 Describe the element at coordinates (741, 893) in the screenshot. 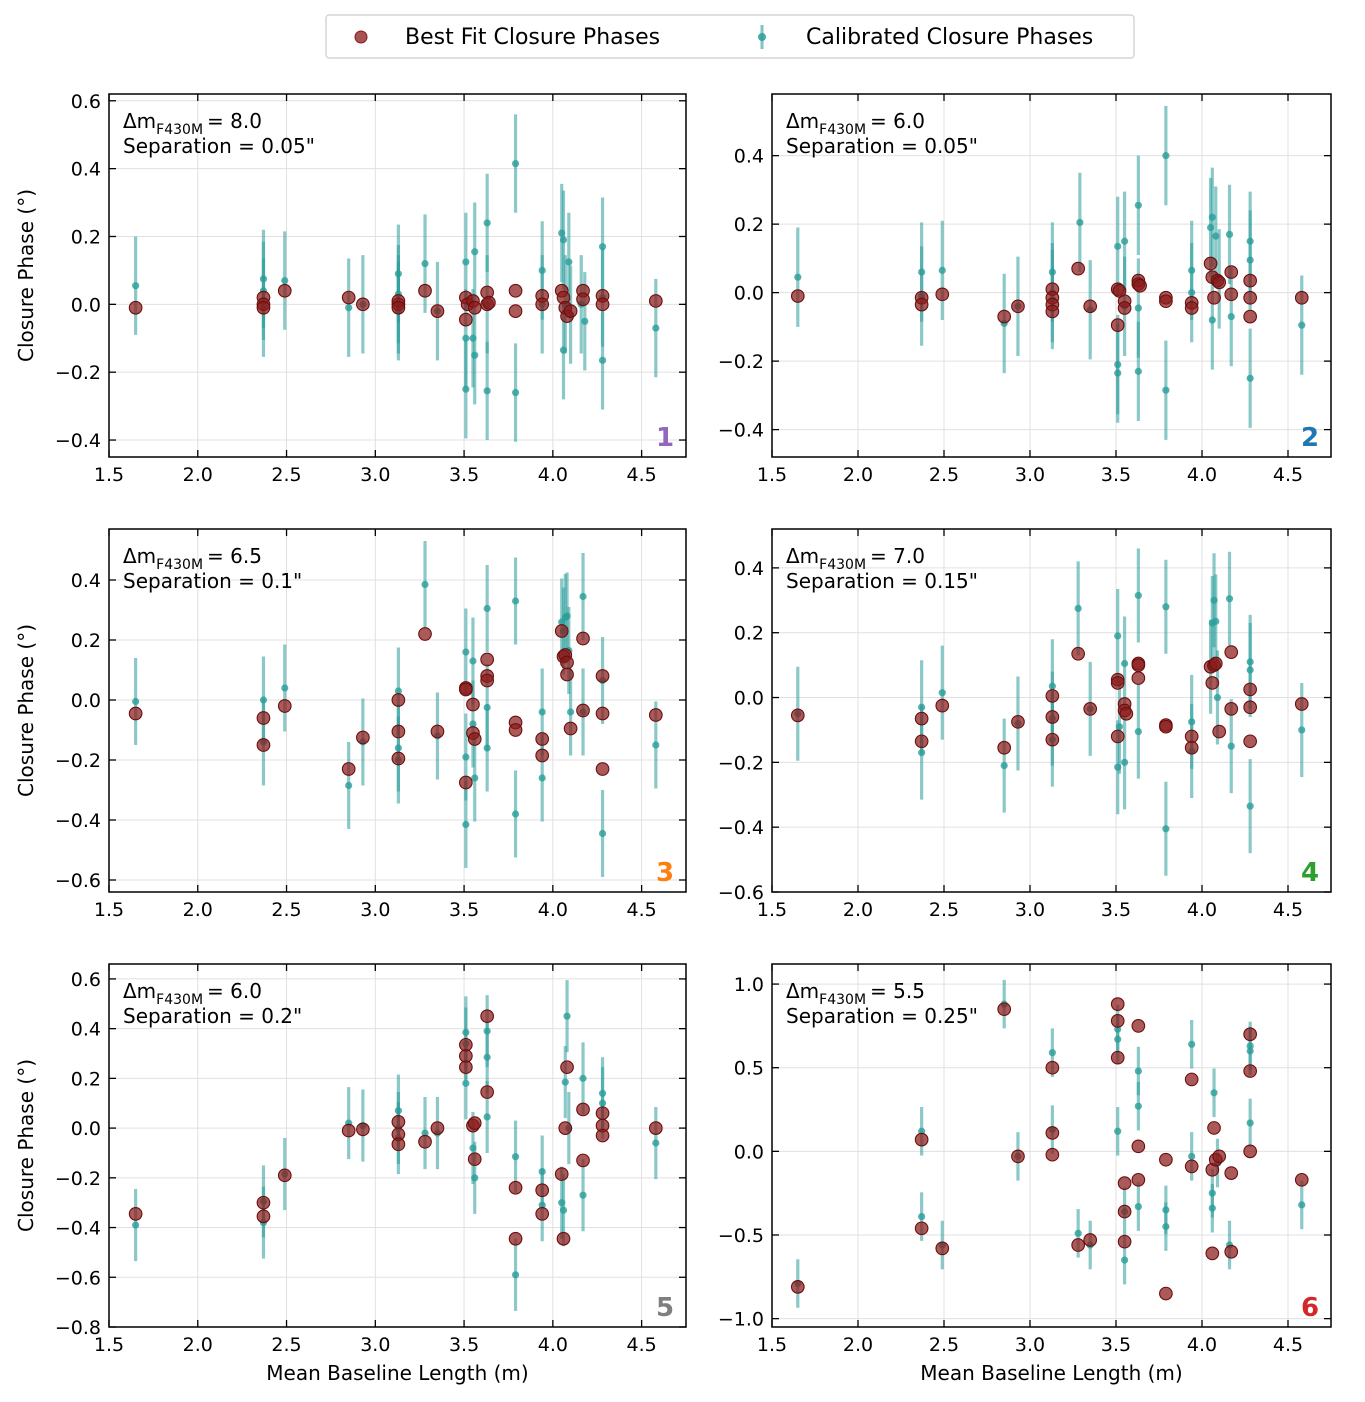

I see `y-tick-label: −0.6` at that location.